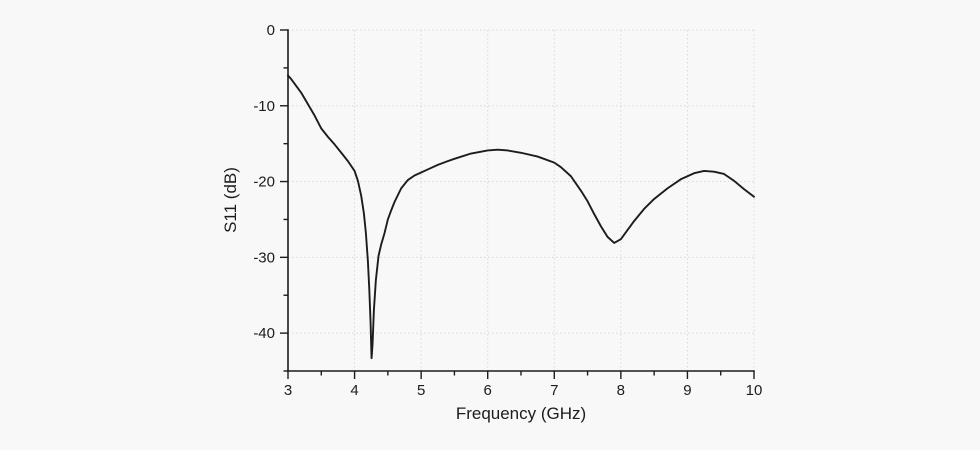  I want to click on y-tick-label: 0, so click(271, 30).